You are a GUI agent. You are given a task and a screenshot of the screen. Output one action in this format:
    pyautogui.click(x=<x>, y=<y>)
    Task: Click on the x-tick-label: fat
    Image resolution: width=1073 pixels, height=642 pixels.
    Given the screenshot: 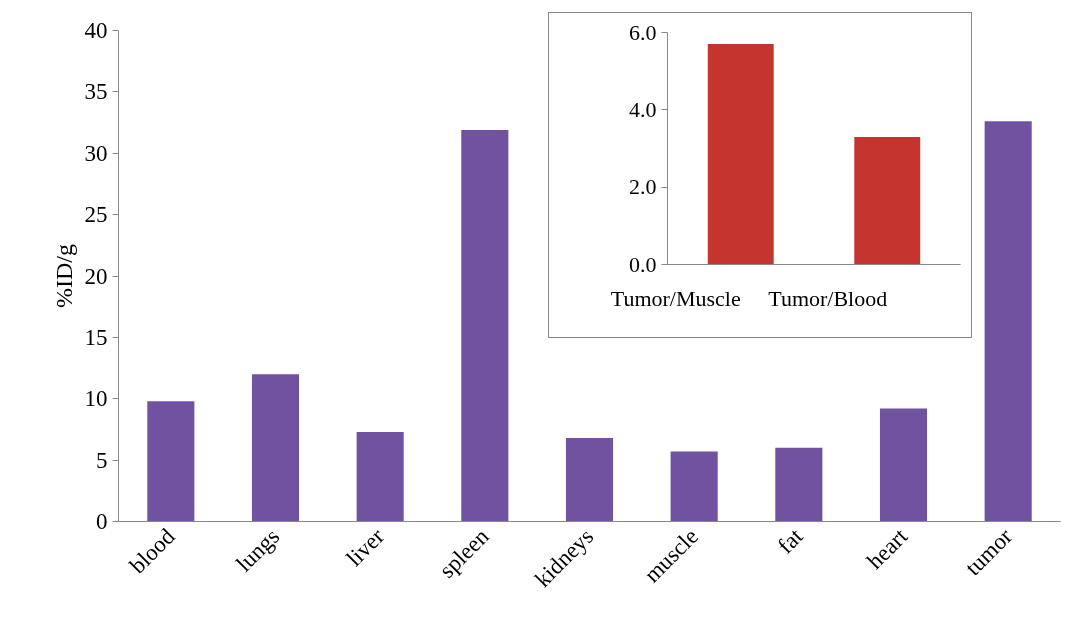 What is the action you would take?
    pyautogui.click(x=790, y=541)
    